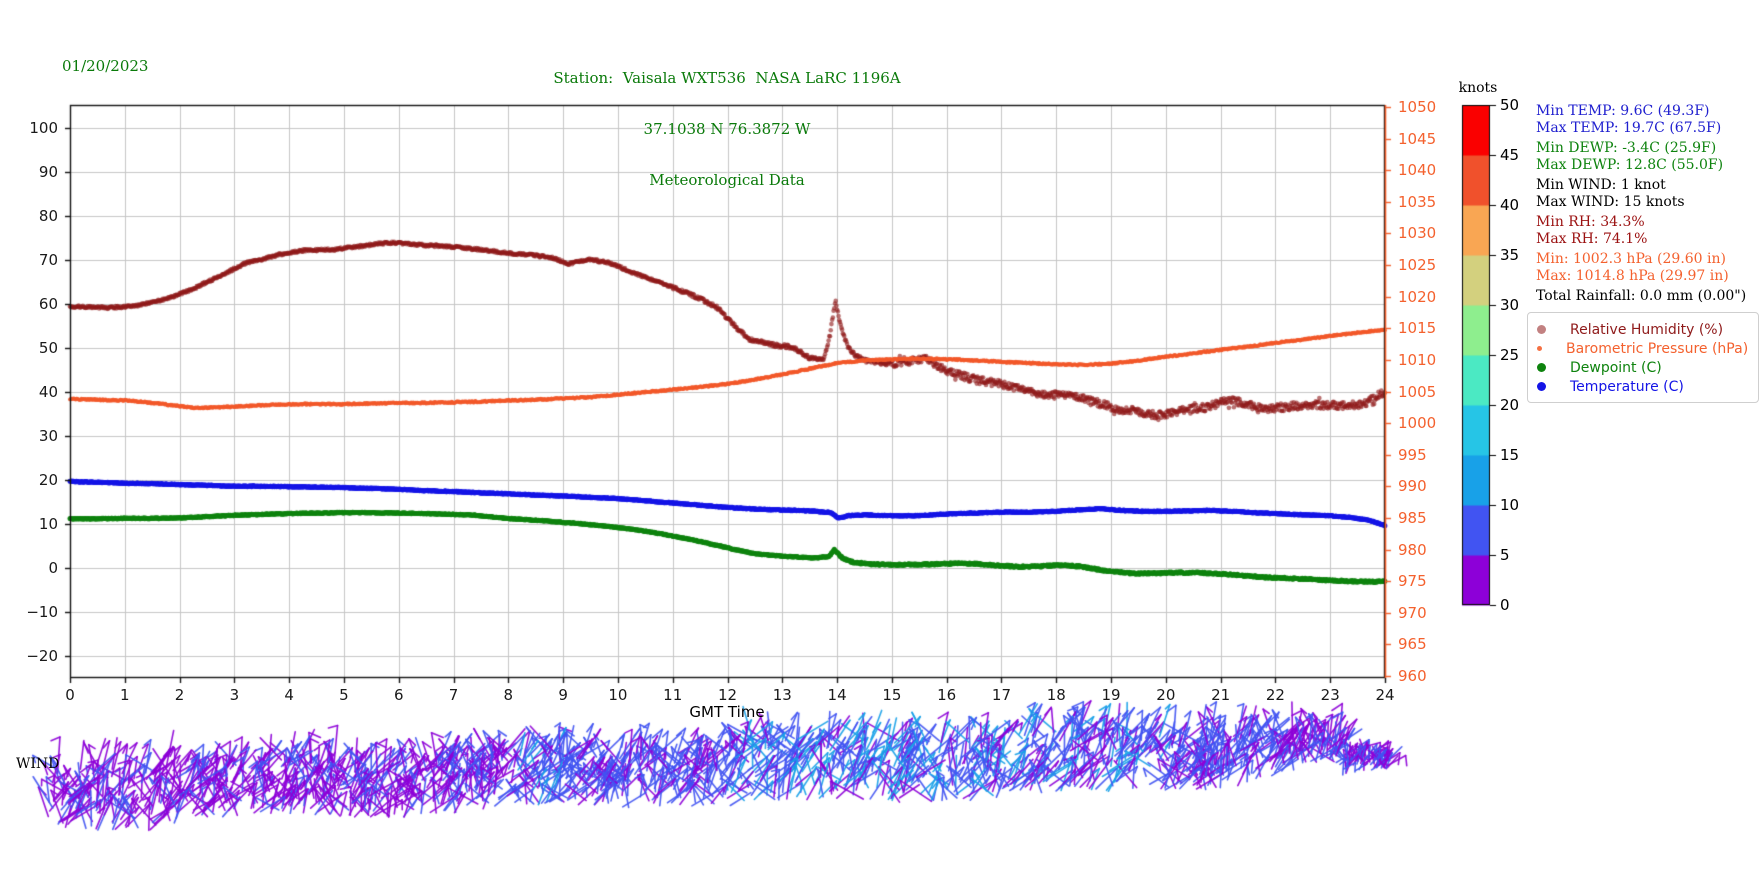 The width and height of the screenshot is (1760, 880). I want to click on legend-item-0: Relative Humidity (%), so click(1643, 329).